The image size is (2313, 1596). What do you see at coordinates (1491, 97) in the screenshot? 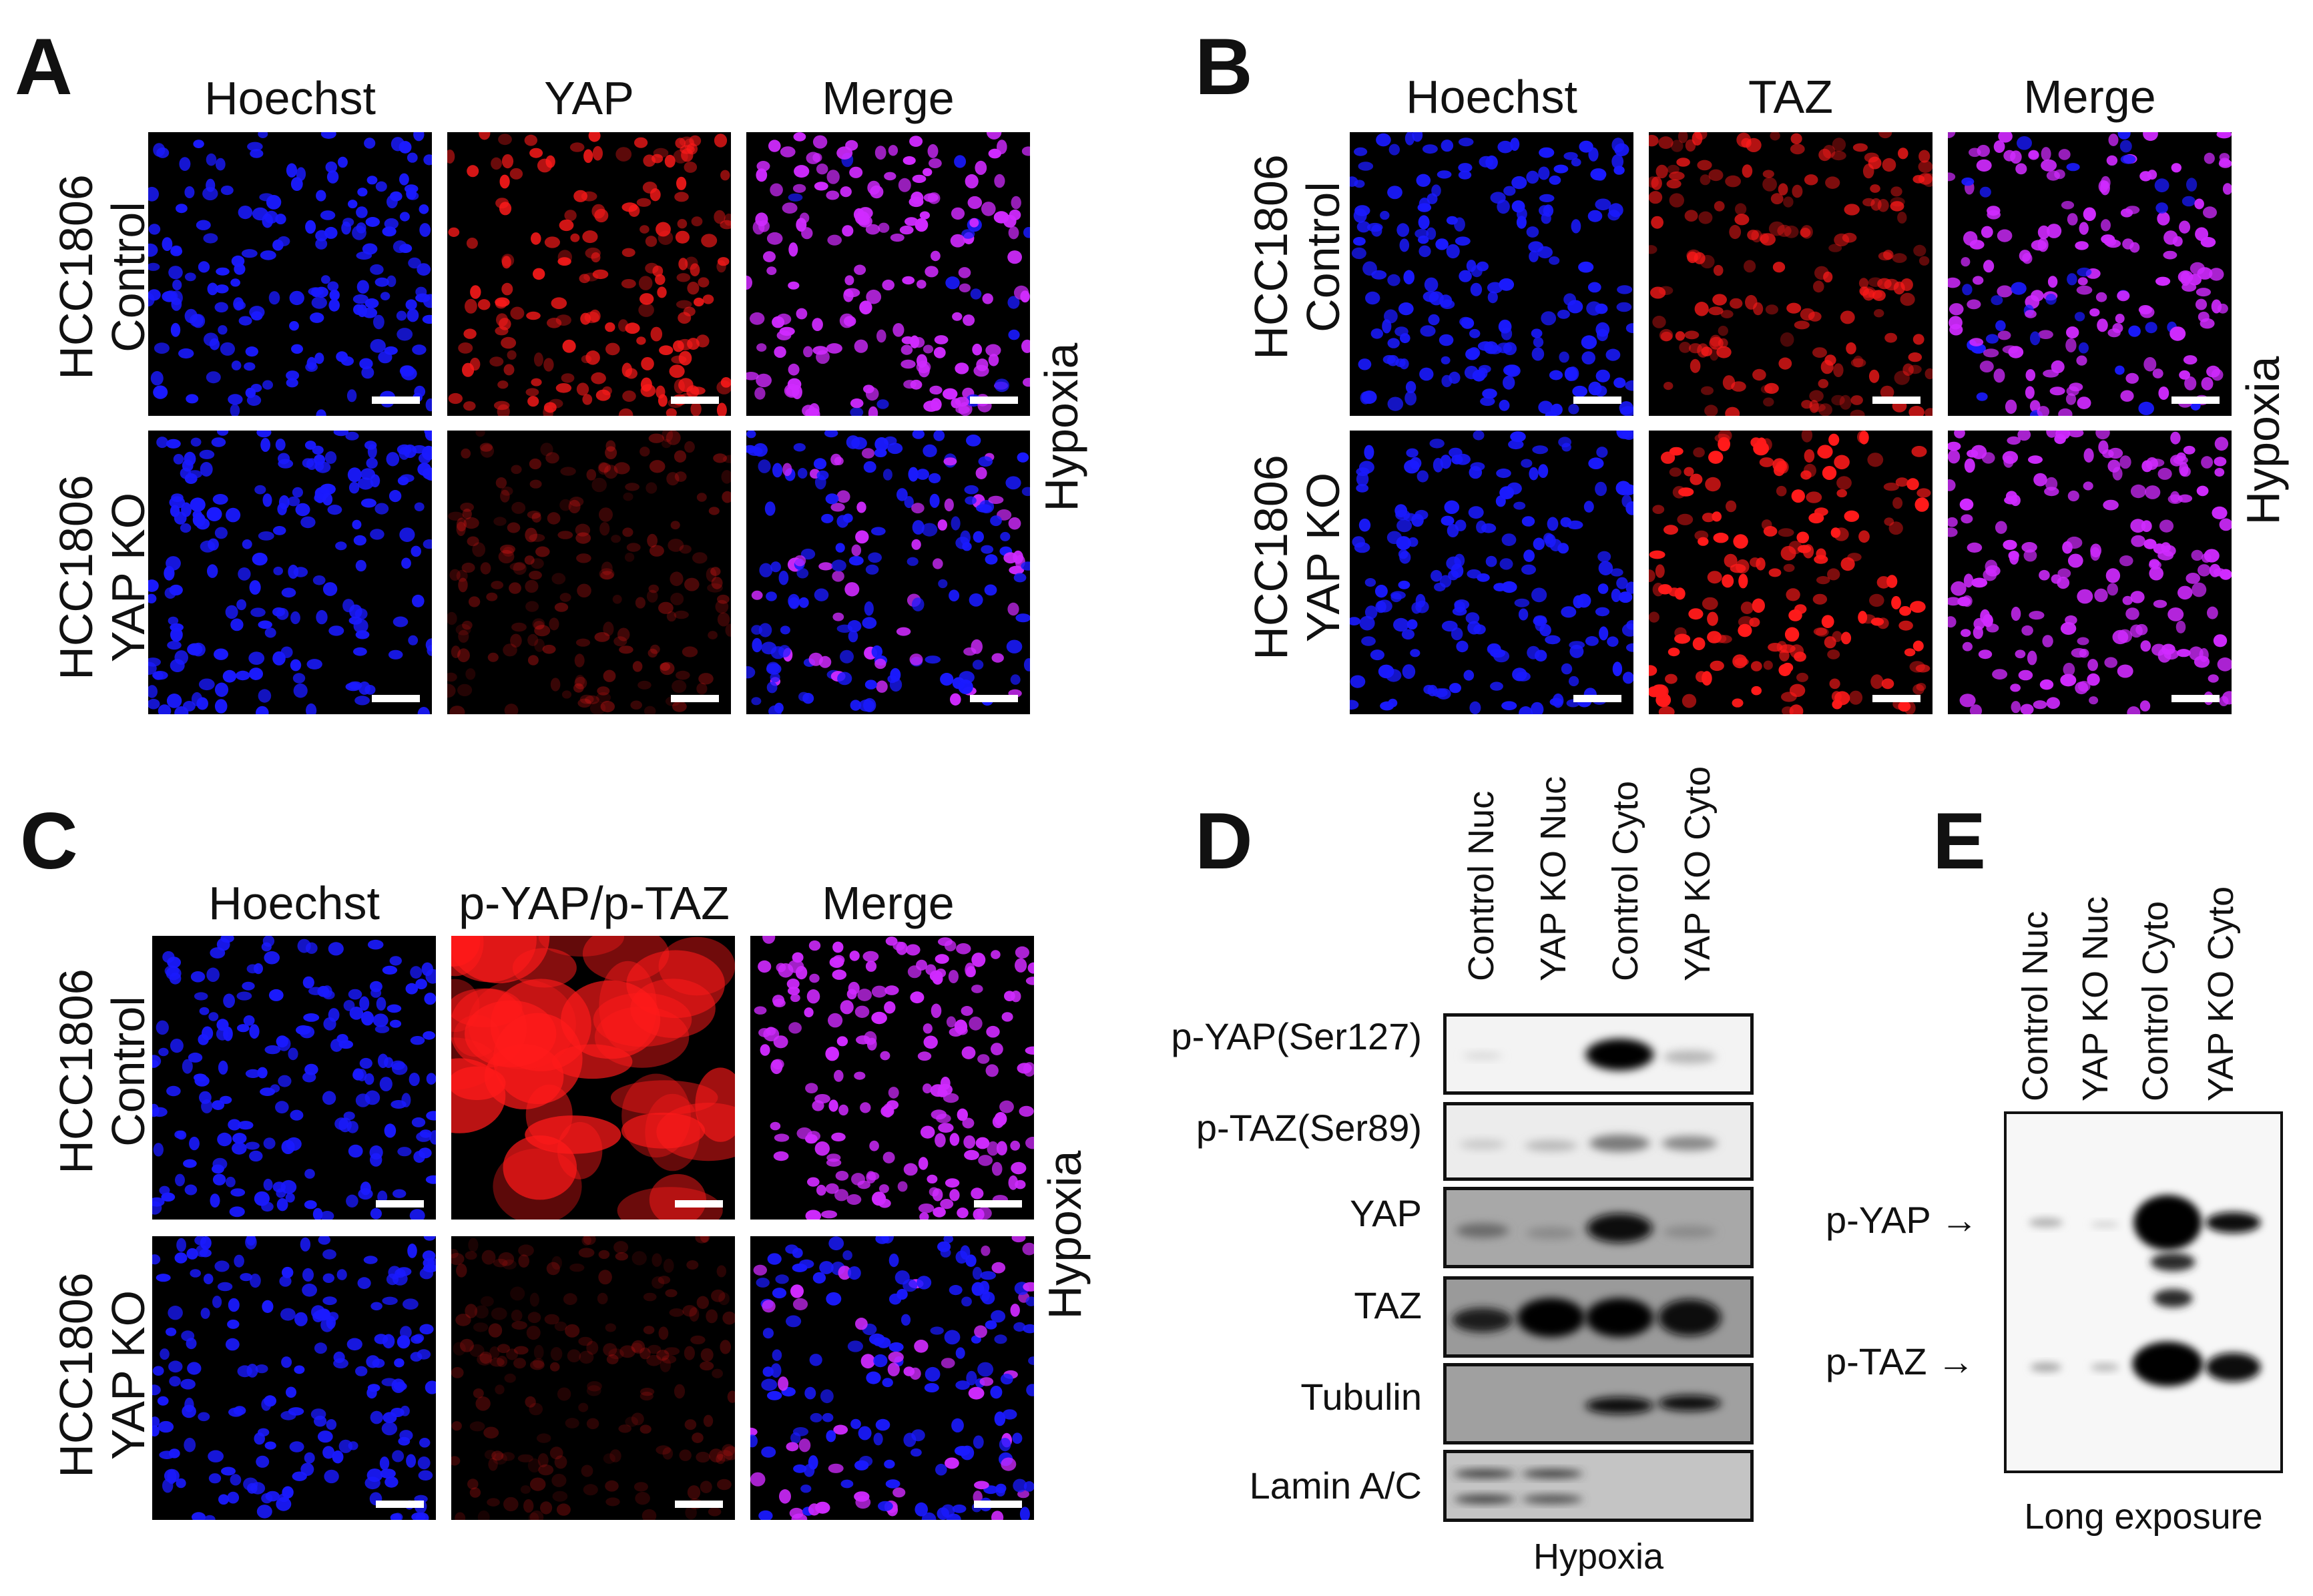
I see `column-header-hoechst-b: Hoechst` at bounding box center [1491, 97].